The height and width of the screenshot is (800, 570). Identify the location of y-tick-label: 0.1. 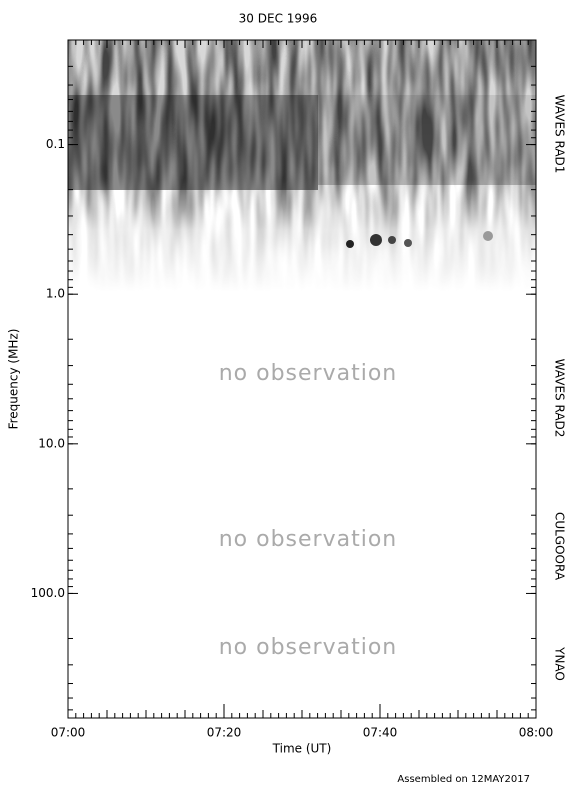
(55, 144).